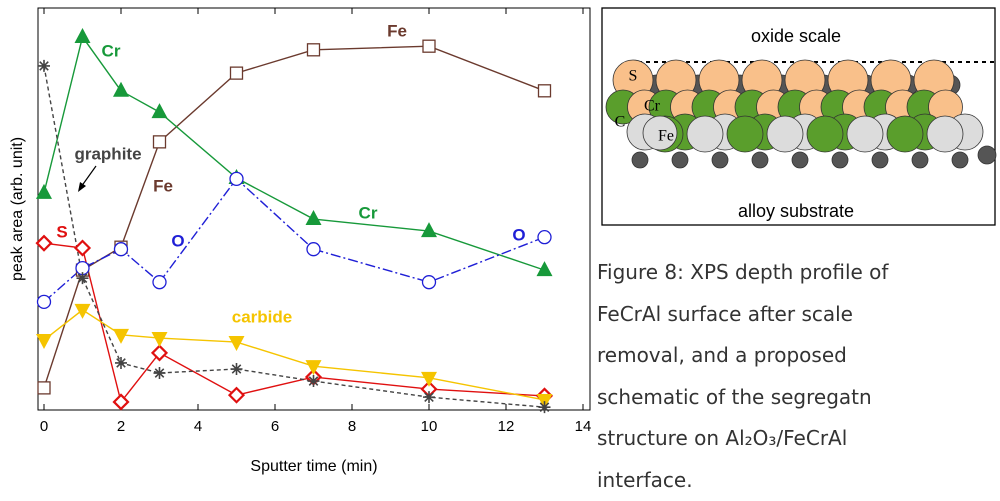 The width and height of the screenshot is (1000, 501). What do you see at coordinates (798, 356) in the screenshot?
I see `caption-line: removal, and a proposed` at bounding box center [798, 356].